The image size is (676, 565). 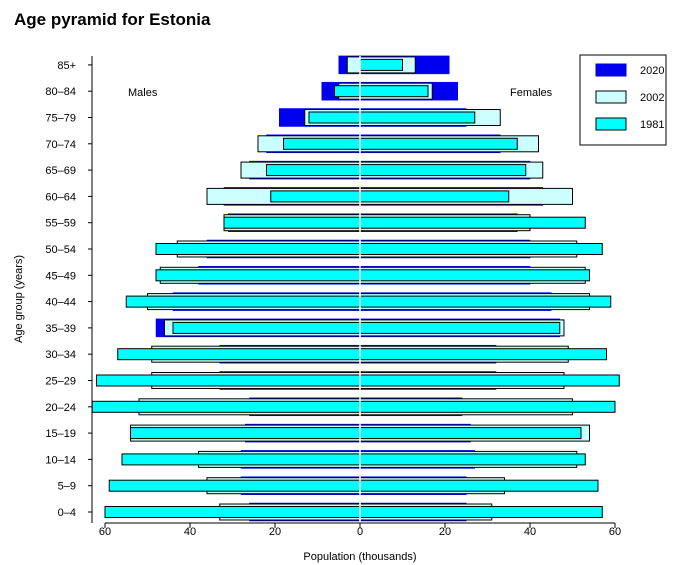 I want to click on bar-1981-female-65–69, so click(x=443, y=170).